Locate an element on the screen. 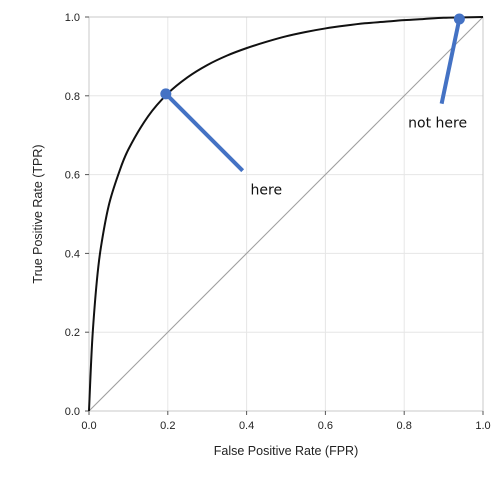 This screenshot has width=502, height=478. annotation-pointer-here is located at coordinates (204, 132).